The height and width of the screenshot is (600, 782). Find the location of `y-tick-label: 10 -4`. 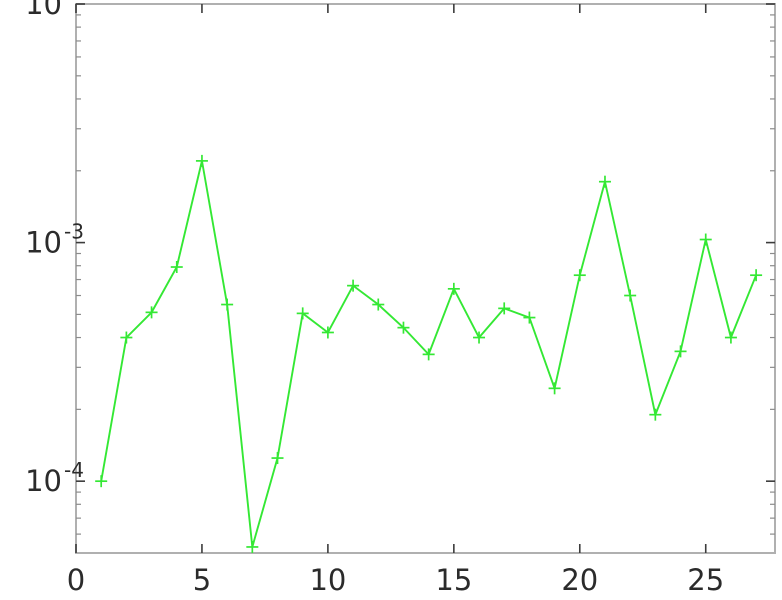

y-tick-label: 10 -4 is located at coordinates (54, 478).